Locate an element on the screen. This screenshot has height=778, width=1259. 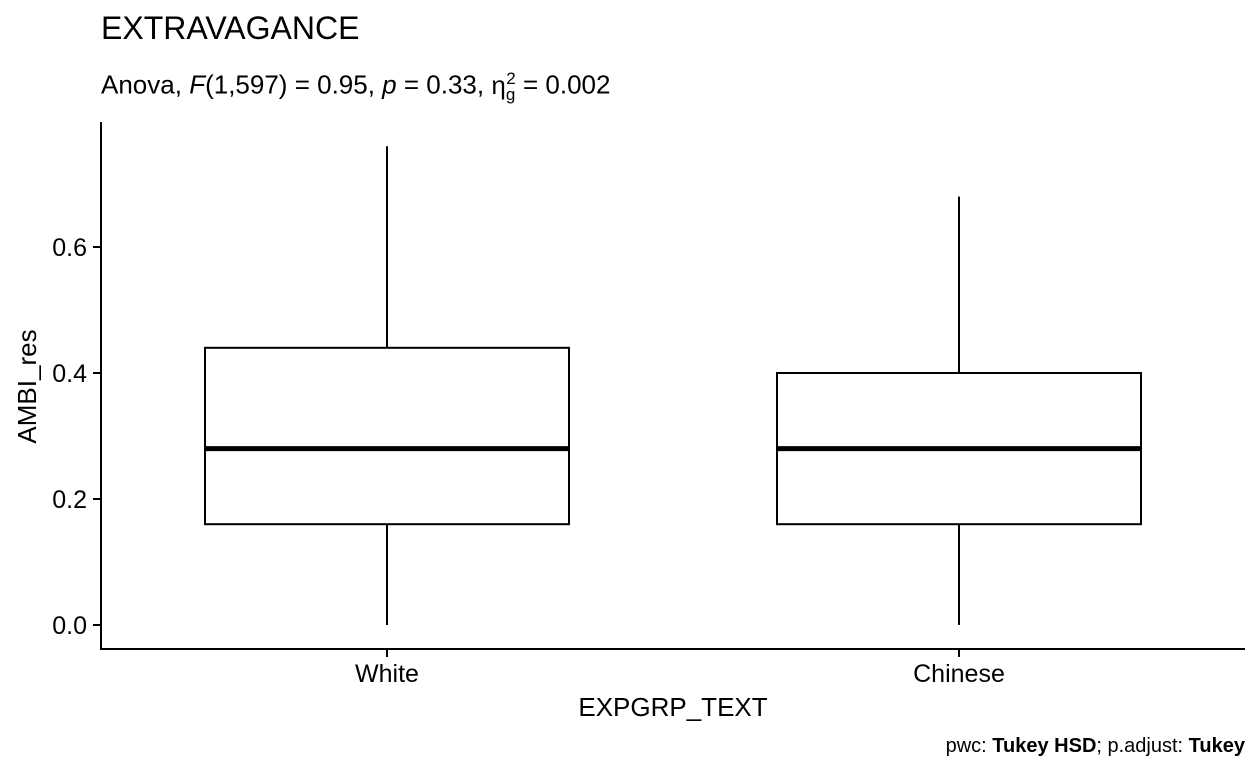
test-name: Anova is located at coordinates (138, 84).